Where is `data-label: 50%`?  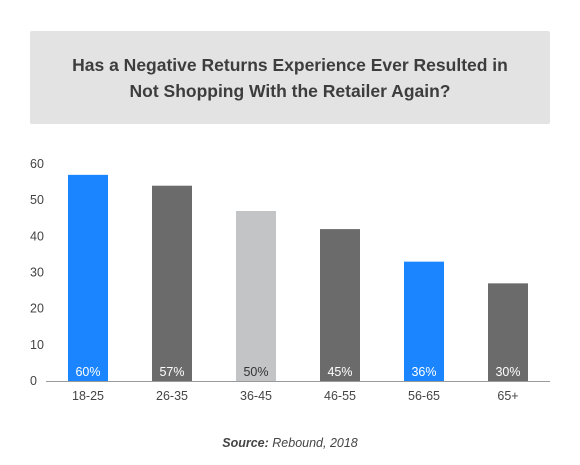 data-label: 50% is located at coordinates (255, 372).